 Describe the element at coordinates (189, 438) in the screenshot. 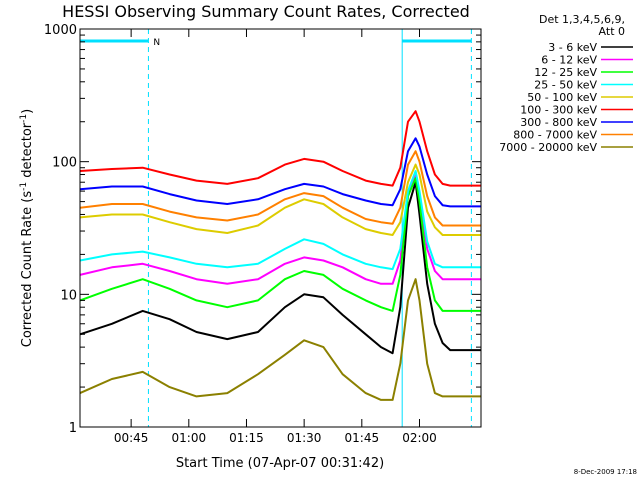

I see `x-tick-label: 01:00` at that location.